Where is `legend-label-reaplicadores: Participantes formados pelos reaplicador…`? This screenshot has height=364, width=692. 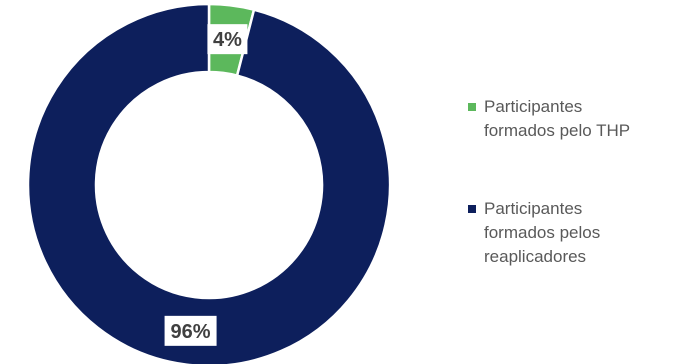 legend-label-reaplicadores: Participantes formados pelos reaplicador… is located at coordinates (542, 232).